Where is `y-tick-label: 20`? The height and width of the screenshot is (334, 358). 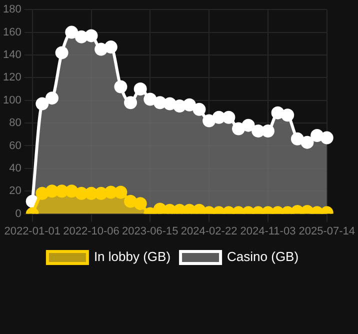 y-tick-label: 20 is located at coordinates (15, 191).